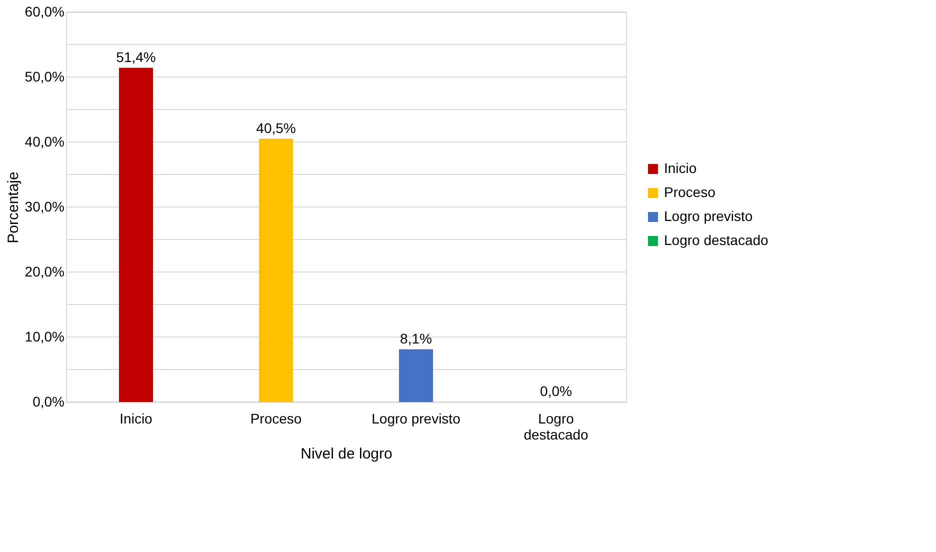 The height and width of the screenshot is (552, 936). What do you see at coordinates (13, 208) in the screenshot?
I see `y-axis-title: Porcentaje` at bounding box center [13, 208].